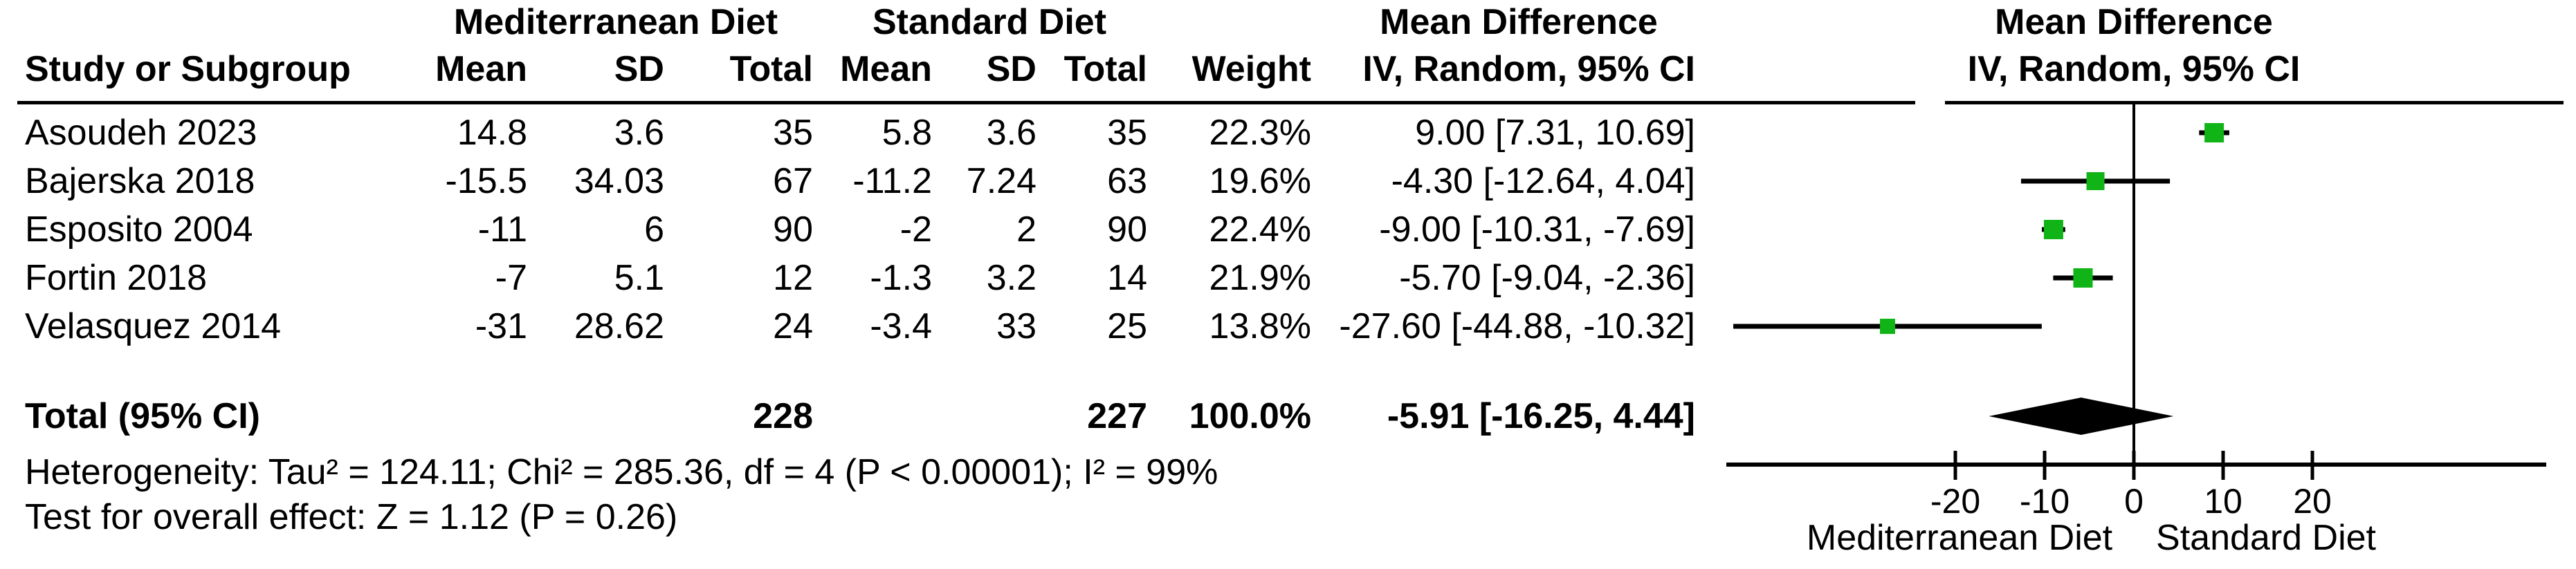 This screenshot has width=2576, height=569. What do you see at coordinates (901, 278) in the screenshot?
I see `mean-std: -1.3` at bounding box center [901, 278].